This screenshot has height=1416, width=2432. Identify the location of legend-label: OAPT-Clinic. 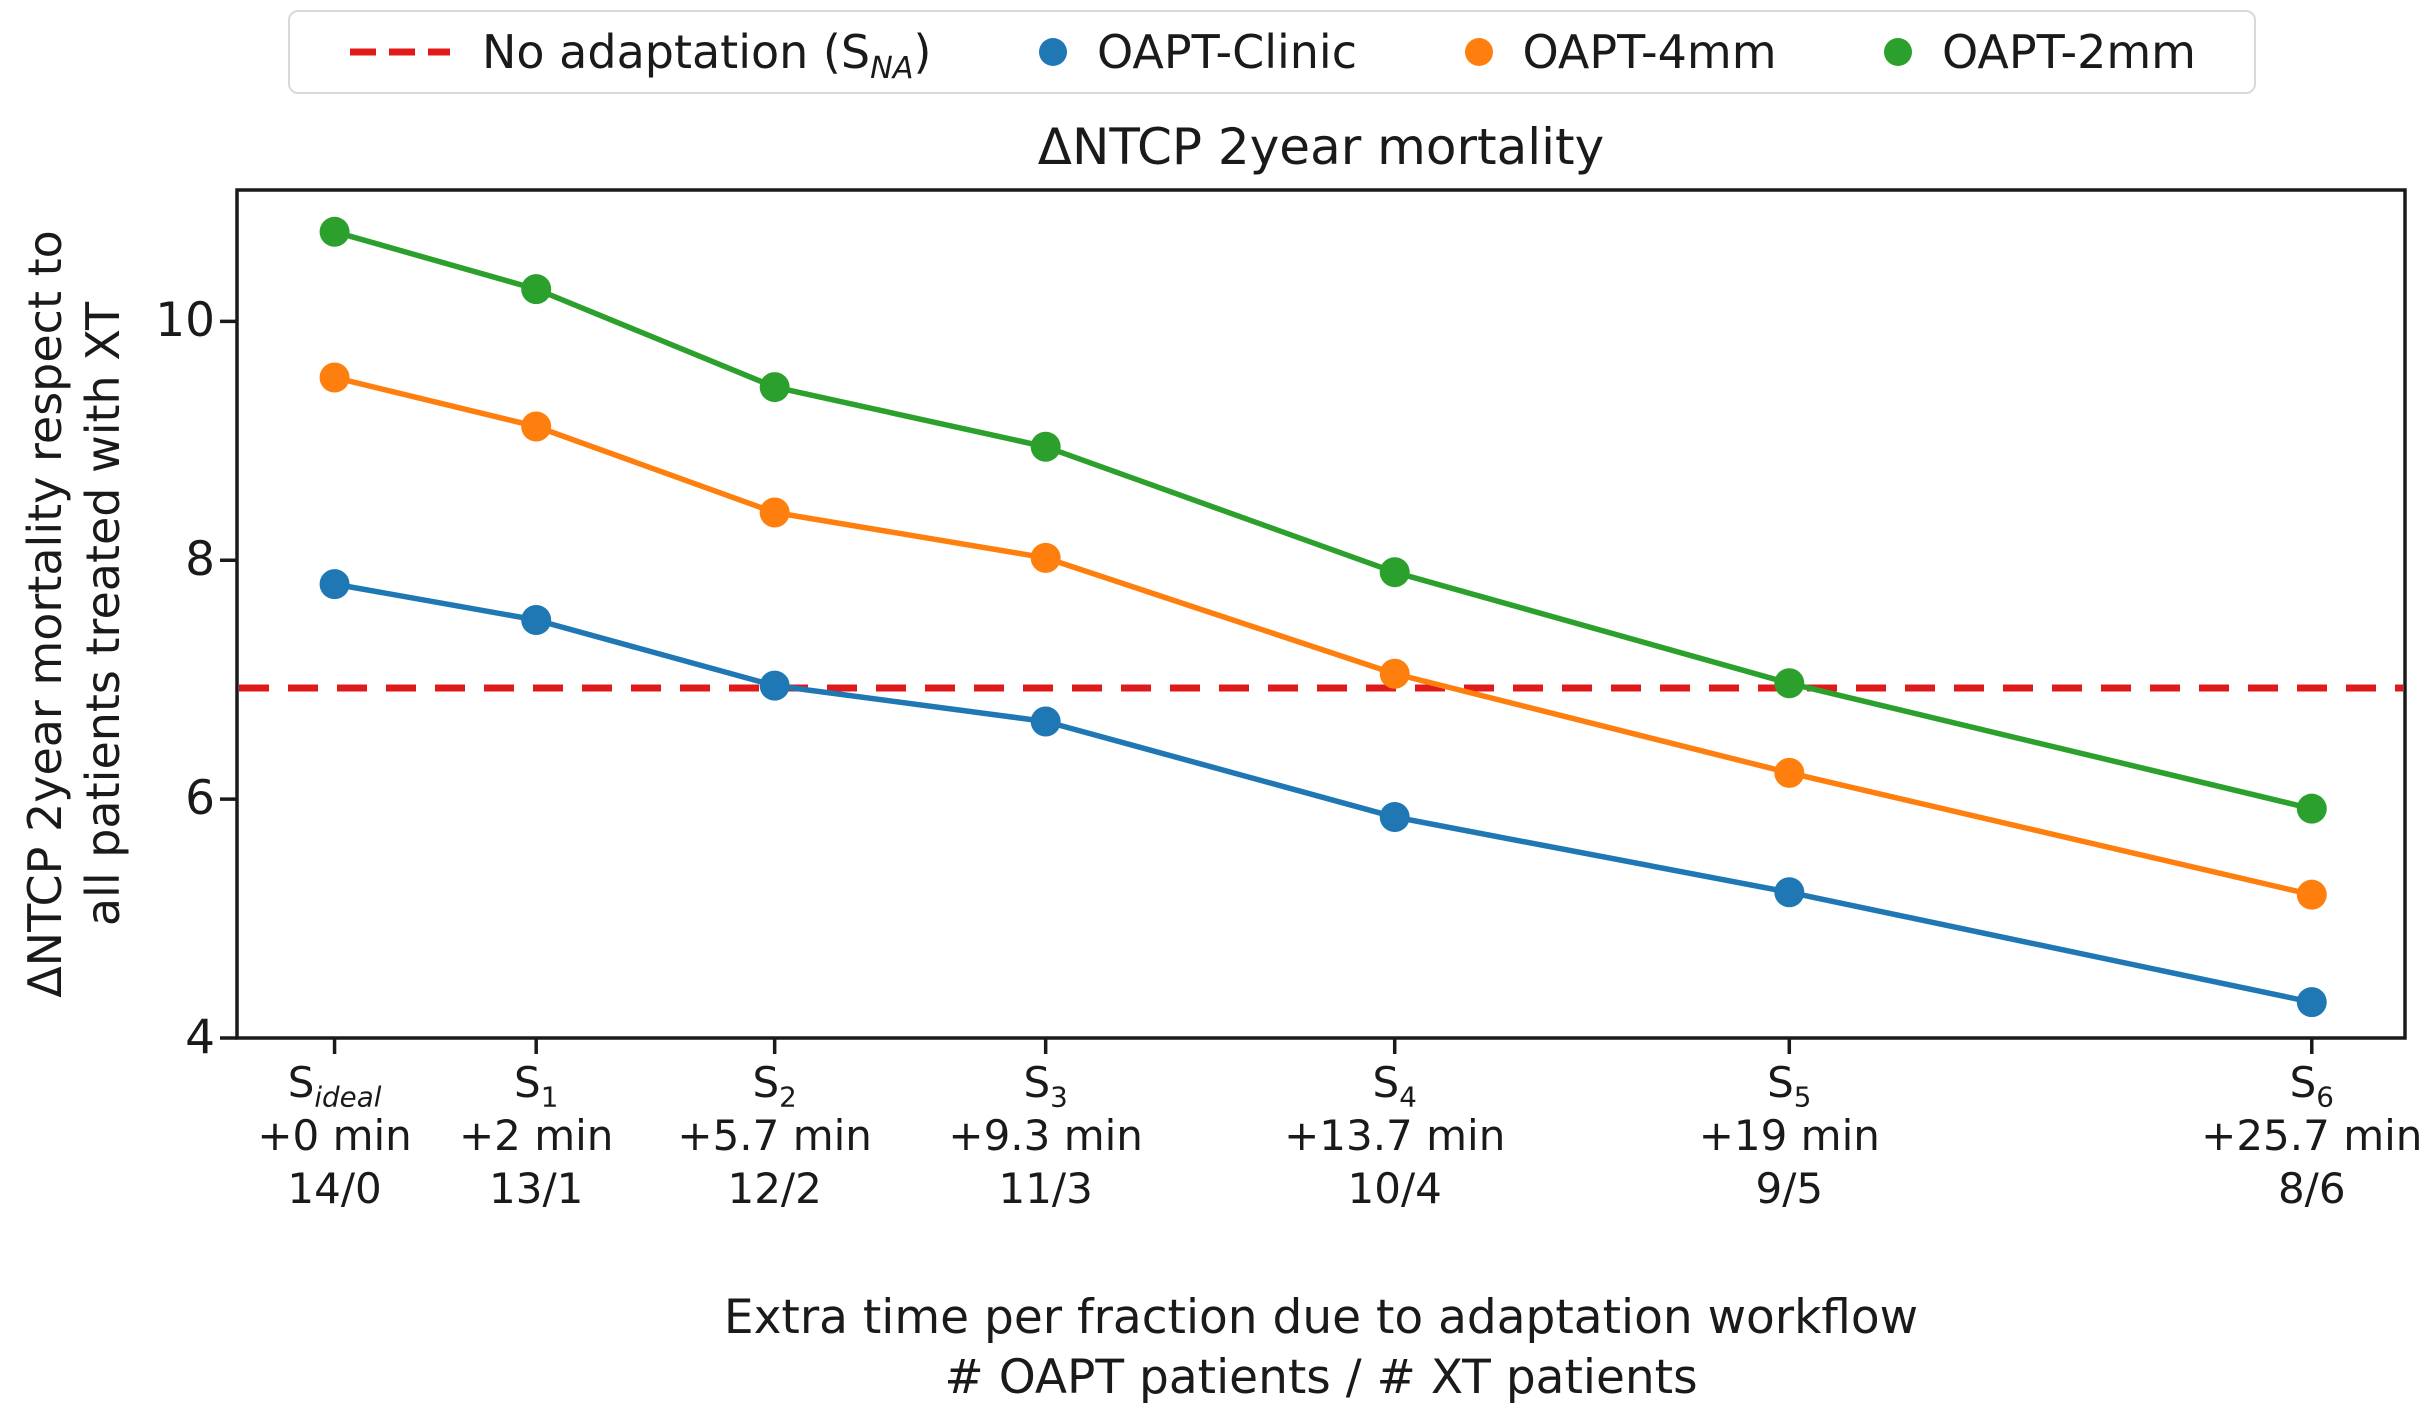
(1227, 52).